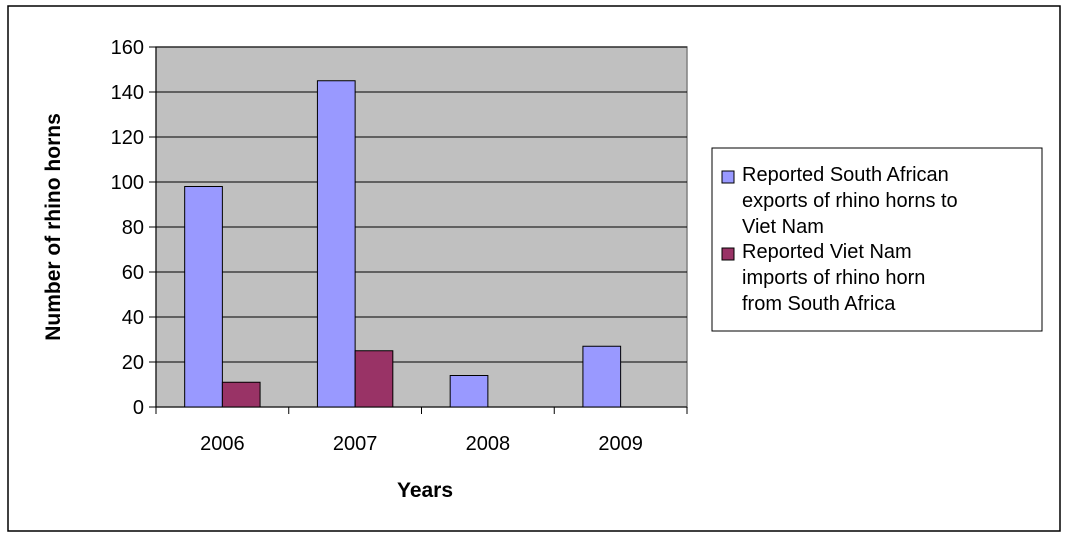  Describe the element at coordinates (127, 93) in the screenshot. I see `y-tick-label: 140` at that location.